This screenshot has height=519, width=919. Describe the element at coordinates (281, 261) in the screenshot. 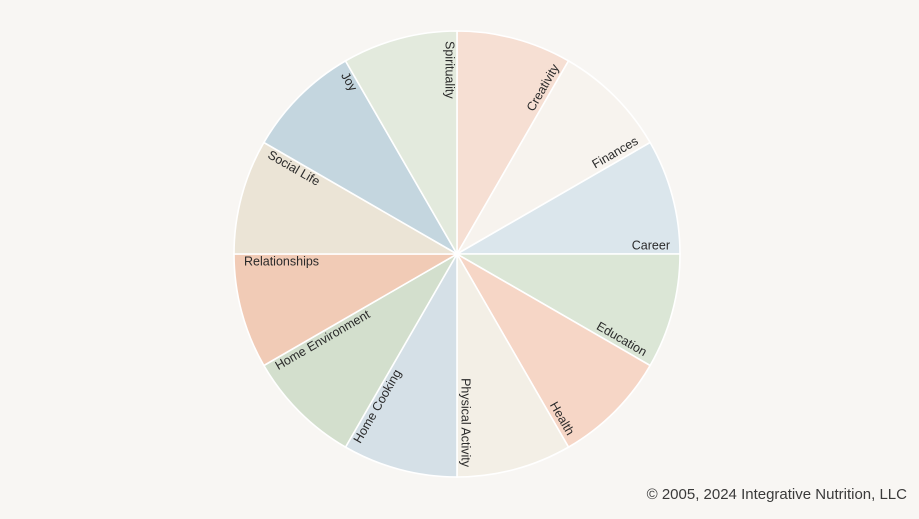

I see `label-relationships: Relationships` at that location.